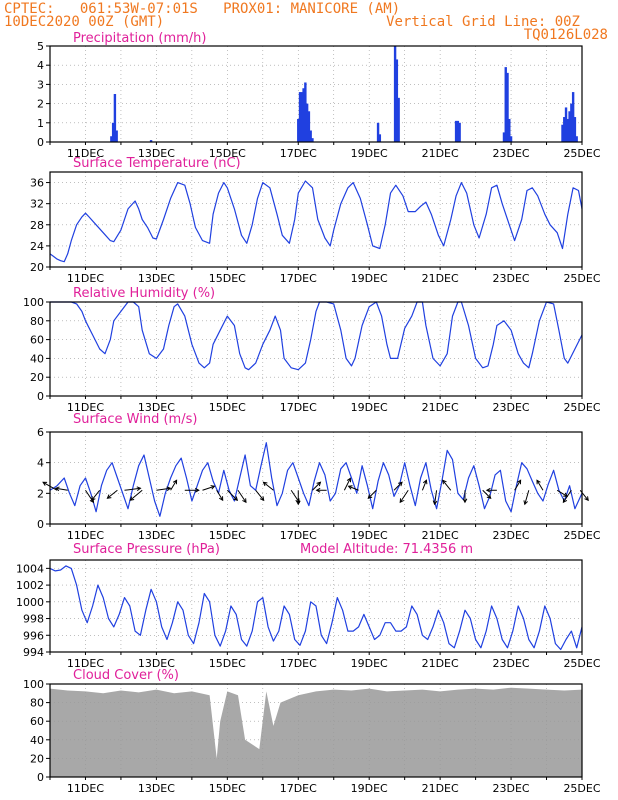 The image size is (618, 800). What do you see at coordinates (40, 46) in the screenshot?
I see `ytick-label: 5` at bounding box center [40, 46].